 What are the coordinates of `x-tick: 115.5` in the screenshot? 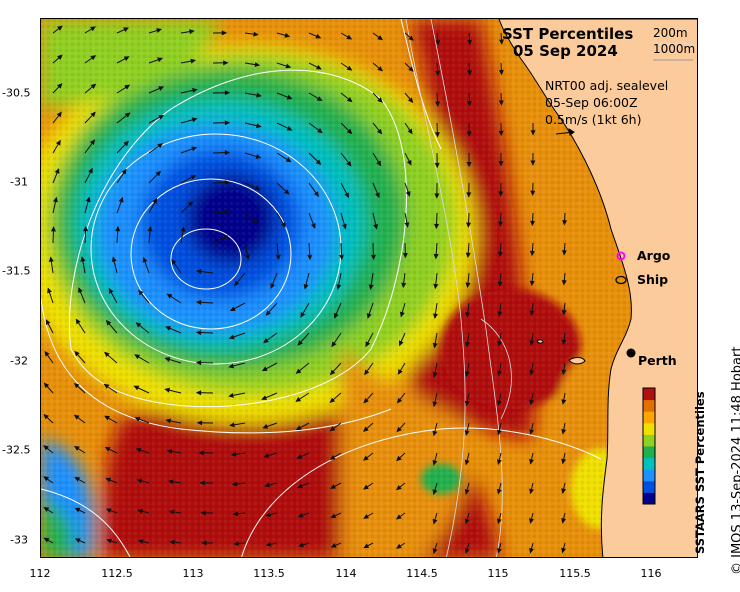 It's located at (575, 573).